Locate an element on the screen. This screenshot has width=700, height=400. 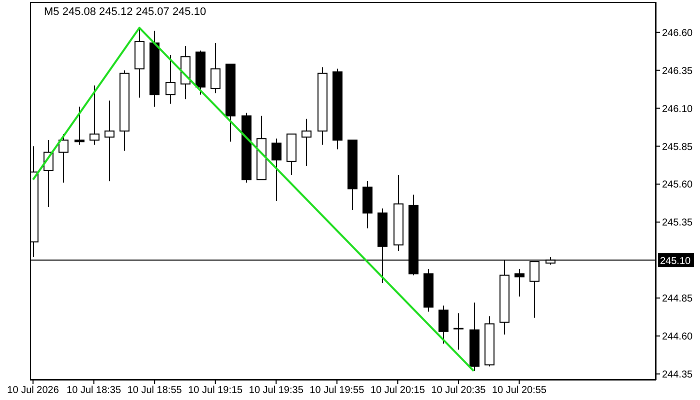
ref-line-label: 245.10 is located at coordinates (676, 262).